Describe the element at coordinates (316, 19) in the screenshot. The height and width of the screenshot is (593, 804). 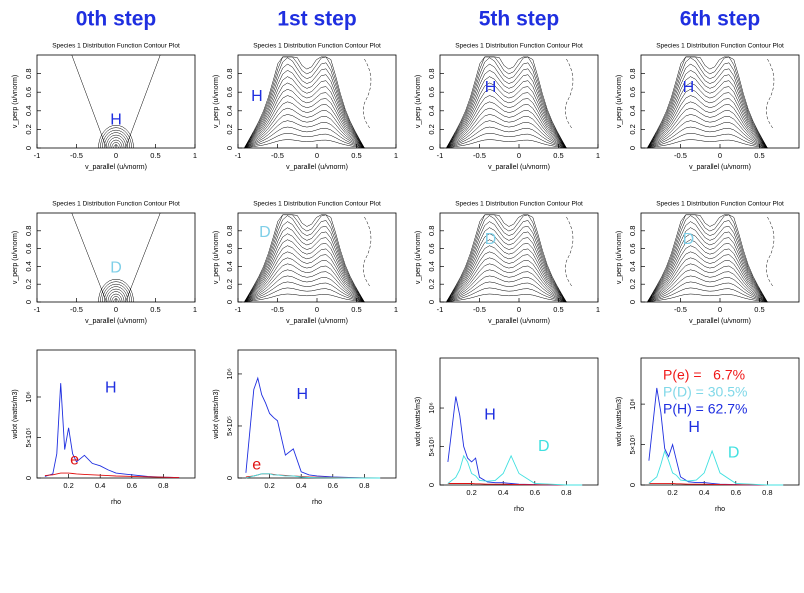
I see `step-heading: 1st step` at that location.